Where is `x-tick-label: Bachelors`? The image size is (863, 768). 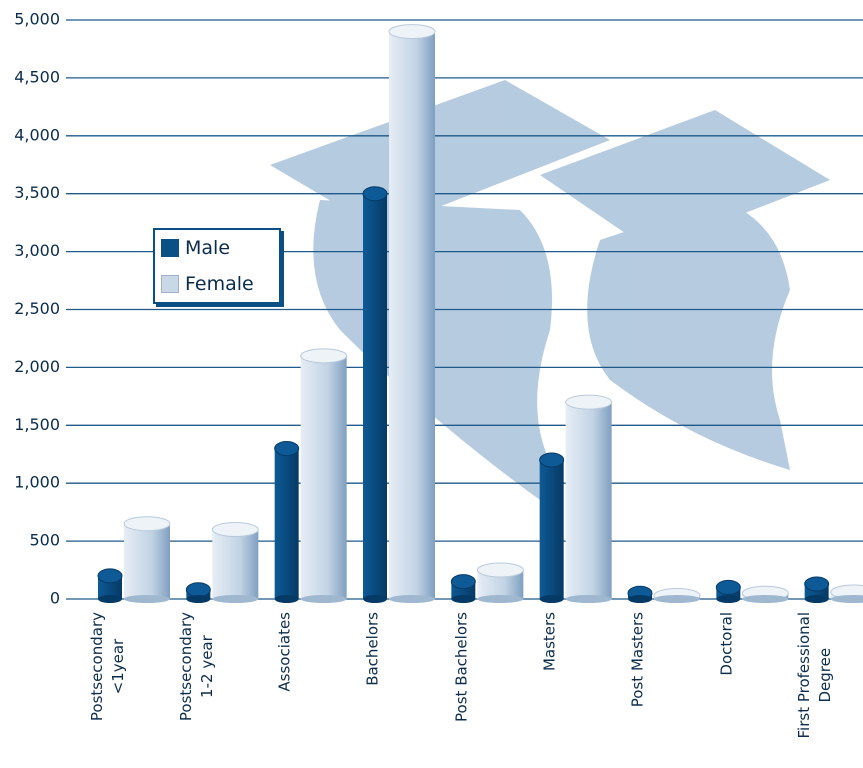 x-tick-label: Bachelors is located at coordinates (372, 649).